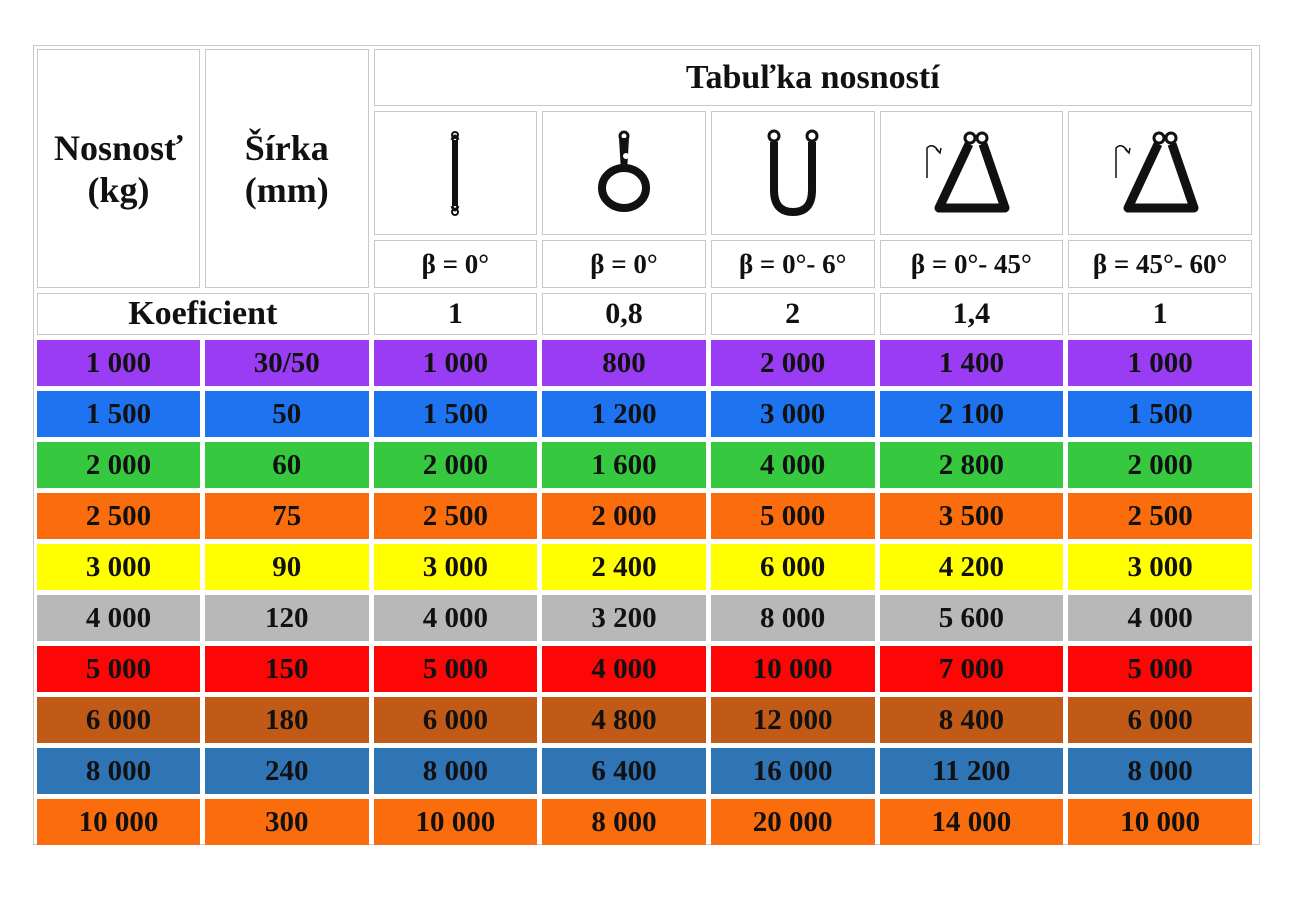 This screenshot has width=1300, height=919. I want to click on load-value-cell: 3 200, so click(624, 618).